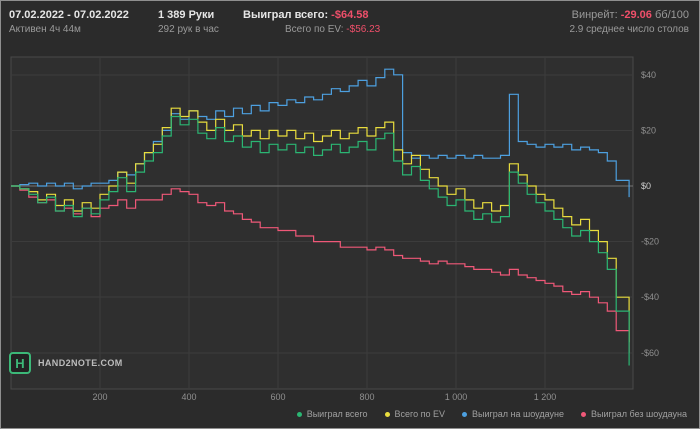  Describe the element at coordinates (650, 297) in the screenshot. I see `y-tick-label: -$40` at that location.